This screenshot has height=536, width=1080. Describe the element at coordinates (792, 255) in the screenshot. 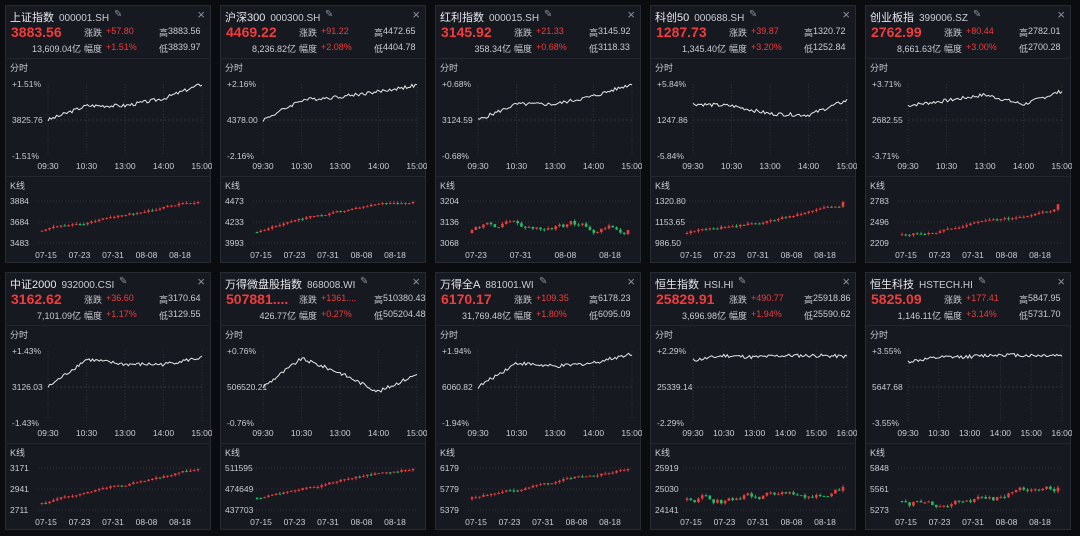

I see `kline-date-tick: 08-08` at that location.